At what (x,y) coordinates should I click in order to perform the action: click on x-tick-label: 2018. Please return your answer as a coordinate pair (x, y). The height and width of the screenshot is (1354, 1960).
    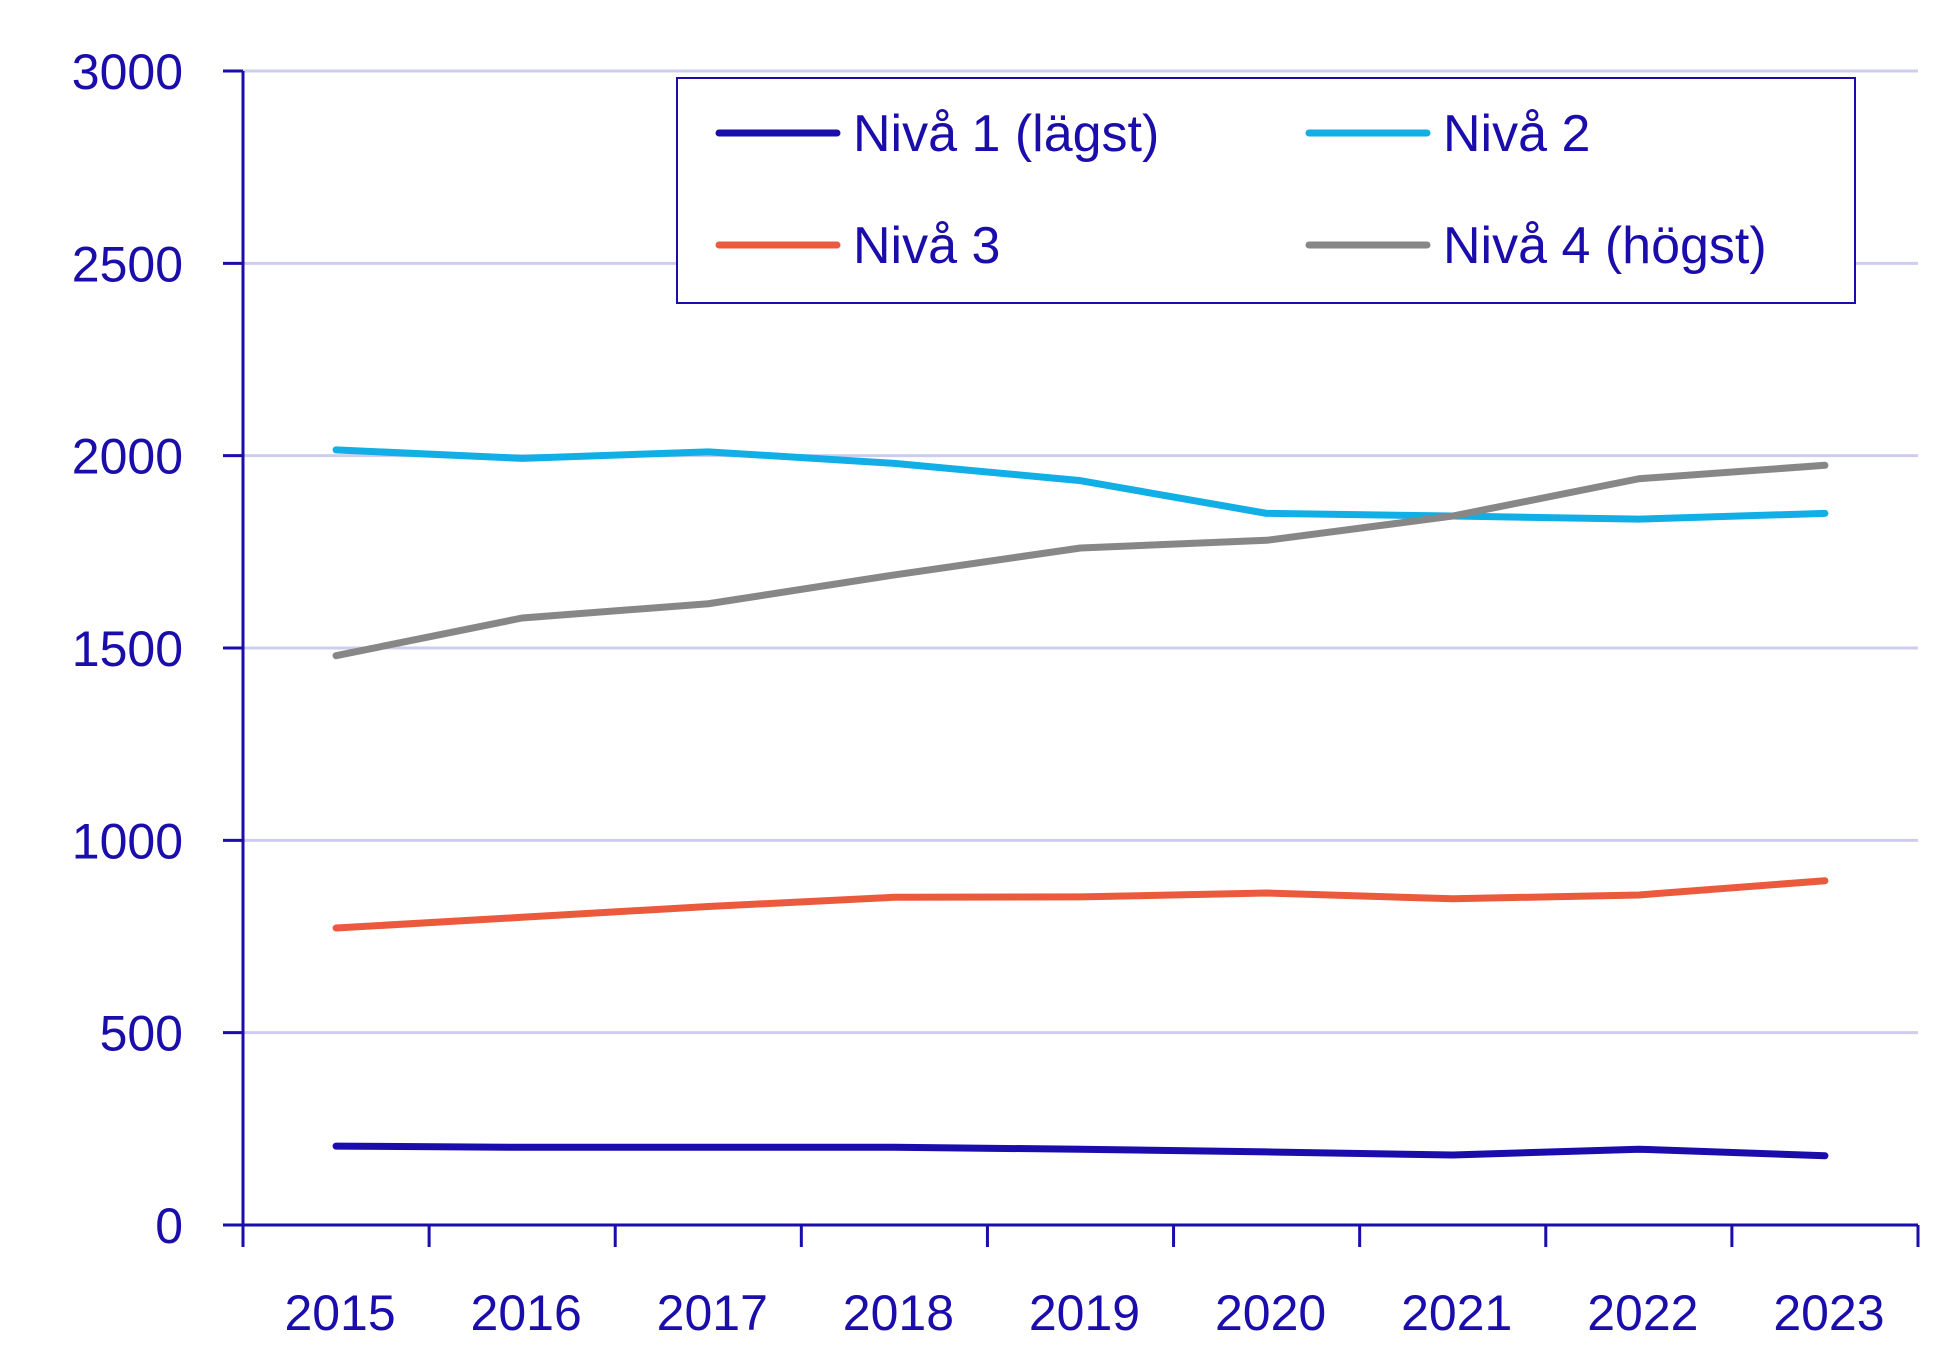
    Looking at the image, I should click on (898, 1313).